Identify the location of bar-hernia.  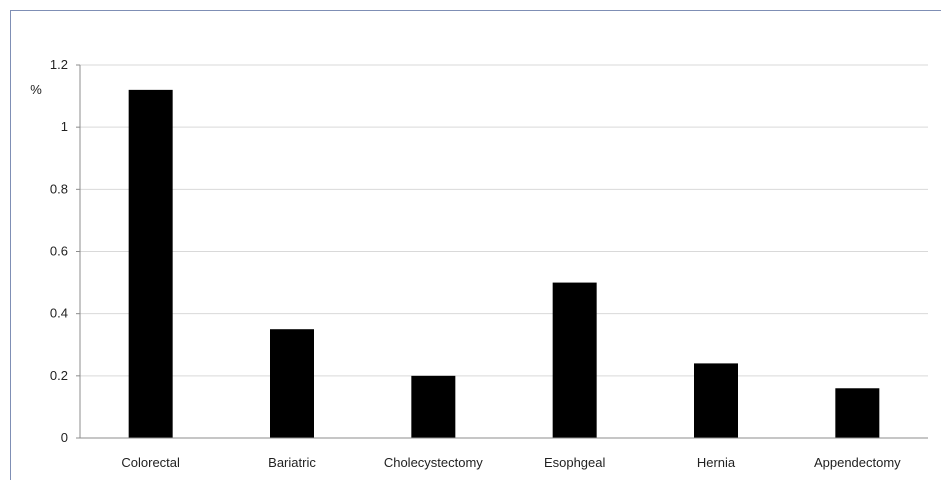
(716, 400).